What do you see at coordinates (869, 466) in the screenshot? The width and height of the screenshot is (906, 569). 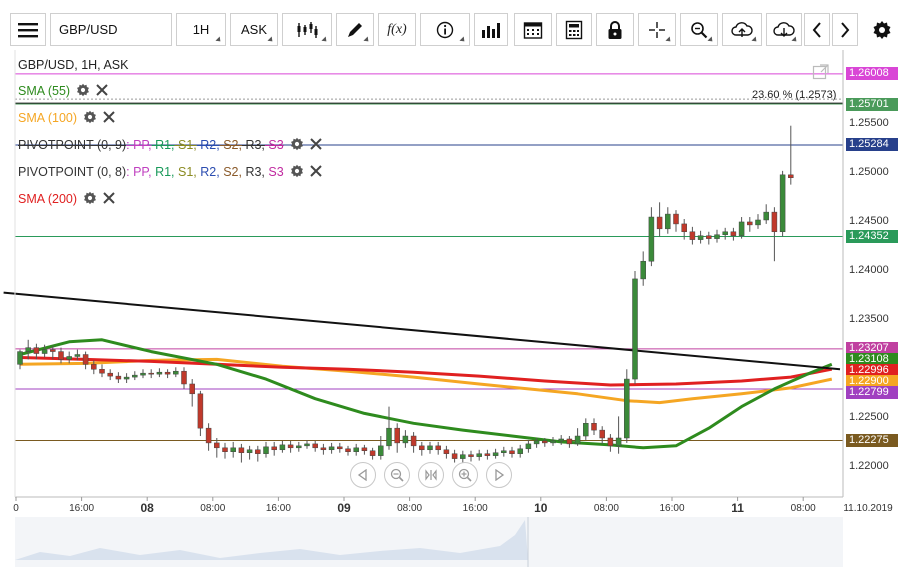 I see `y-tick-label: 1.22000` at bounding box center [869, 466].